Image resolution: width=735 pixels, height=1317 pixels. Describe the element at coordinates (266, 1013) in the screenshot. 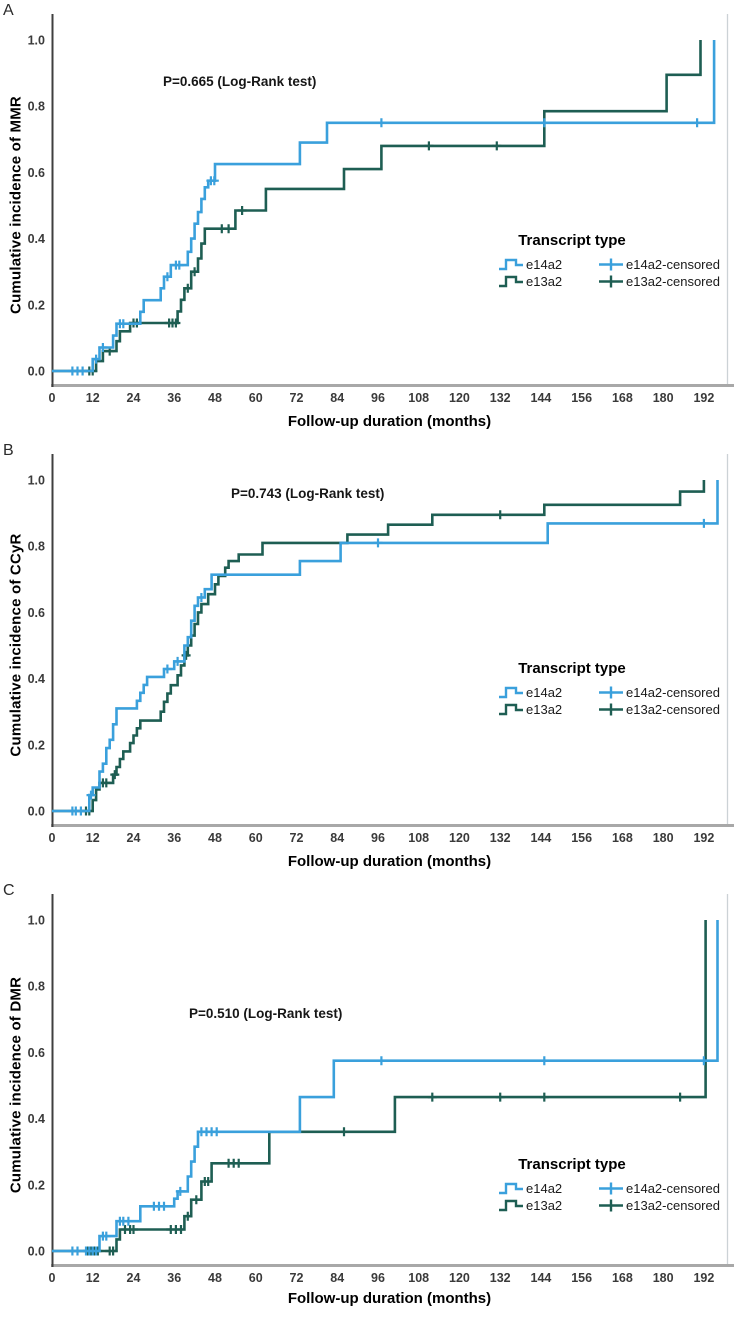

I see `pvalue-annotation: P=0.510 (Log-Rank test)` at that location.